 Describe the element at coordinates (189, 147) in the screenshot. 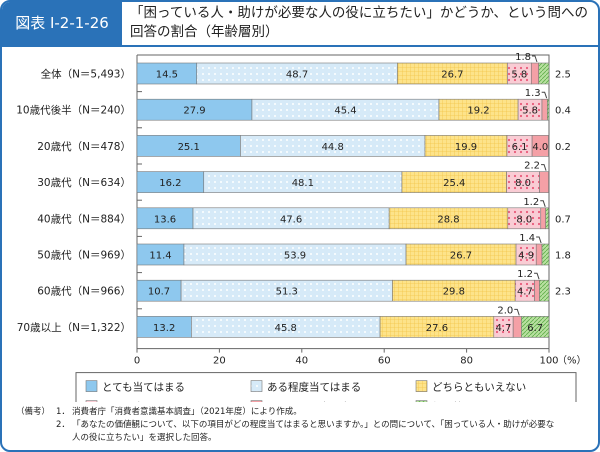

I see `data-label: 25.1` at that location.